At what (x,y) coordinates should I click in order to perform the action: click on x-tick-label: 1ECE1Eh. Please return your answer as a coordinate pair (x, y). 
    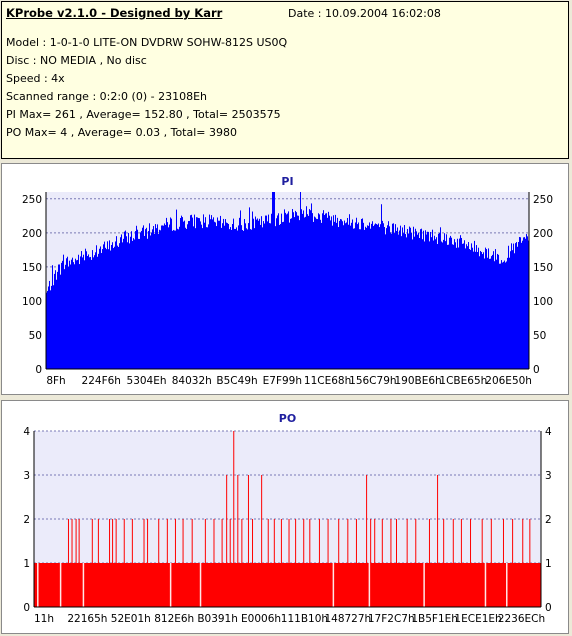
    Looking at the image, I should click on (477, 619).